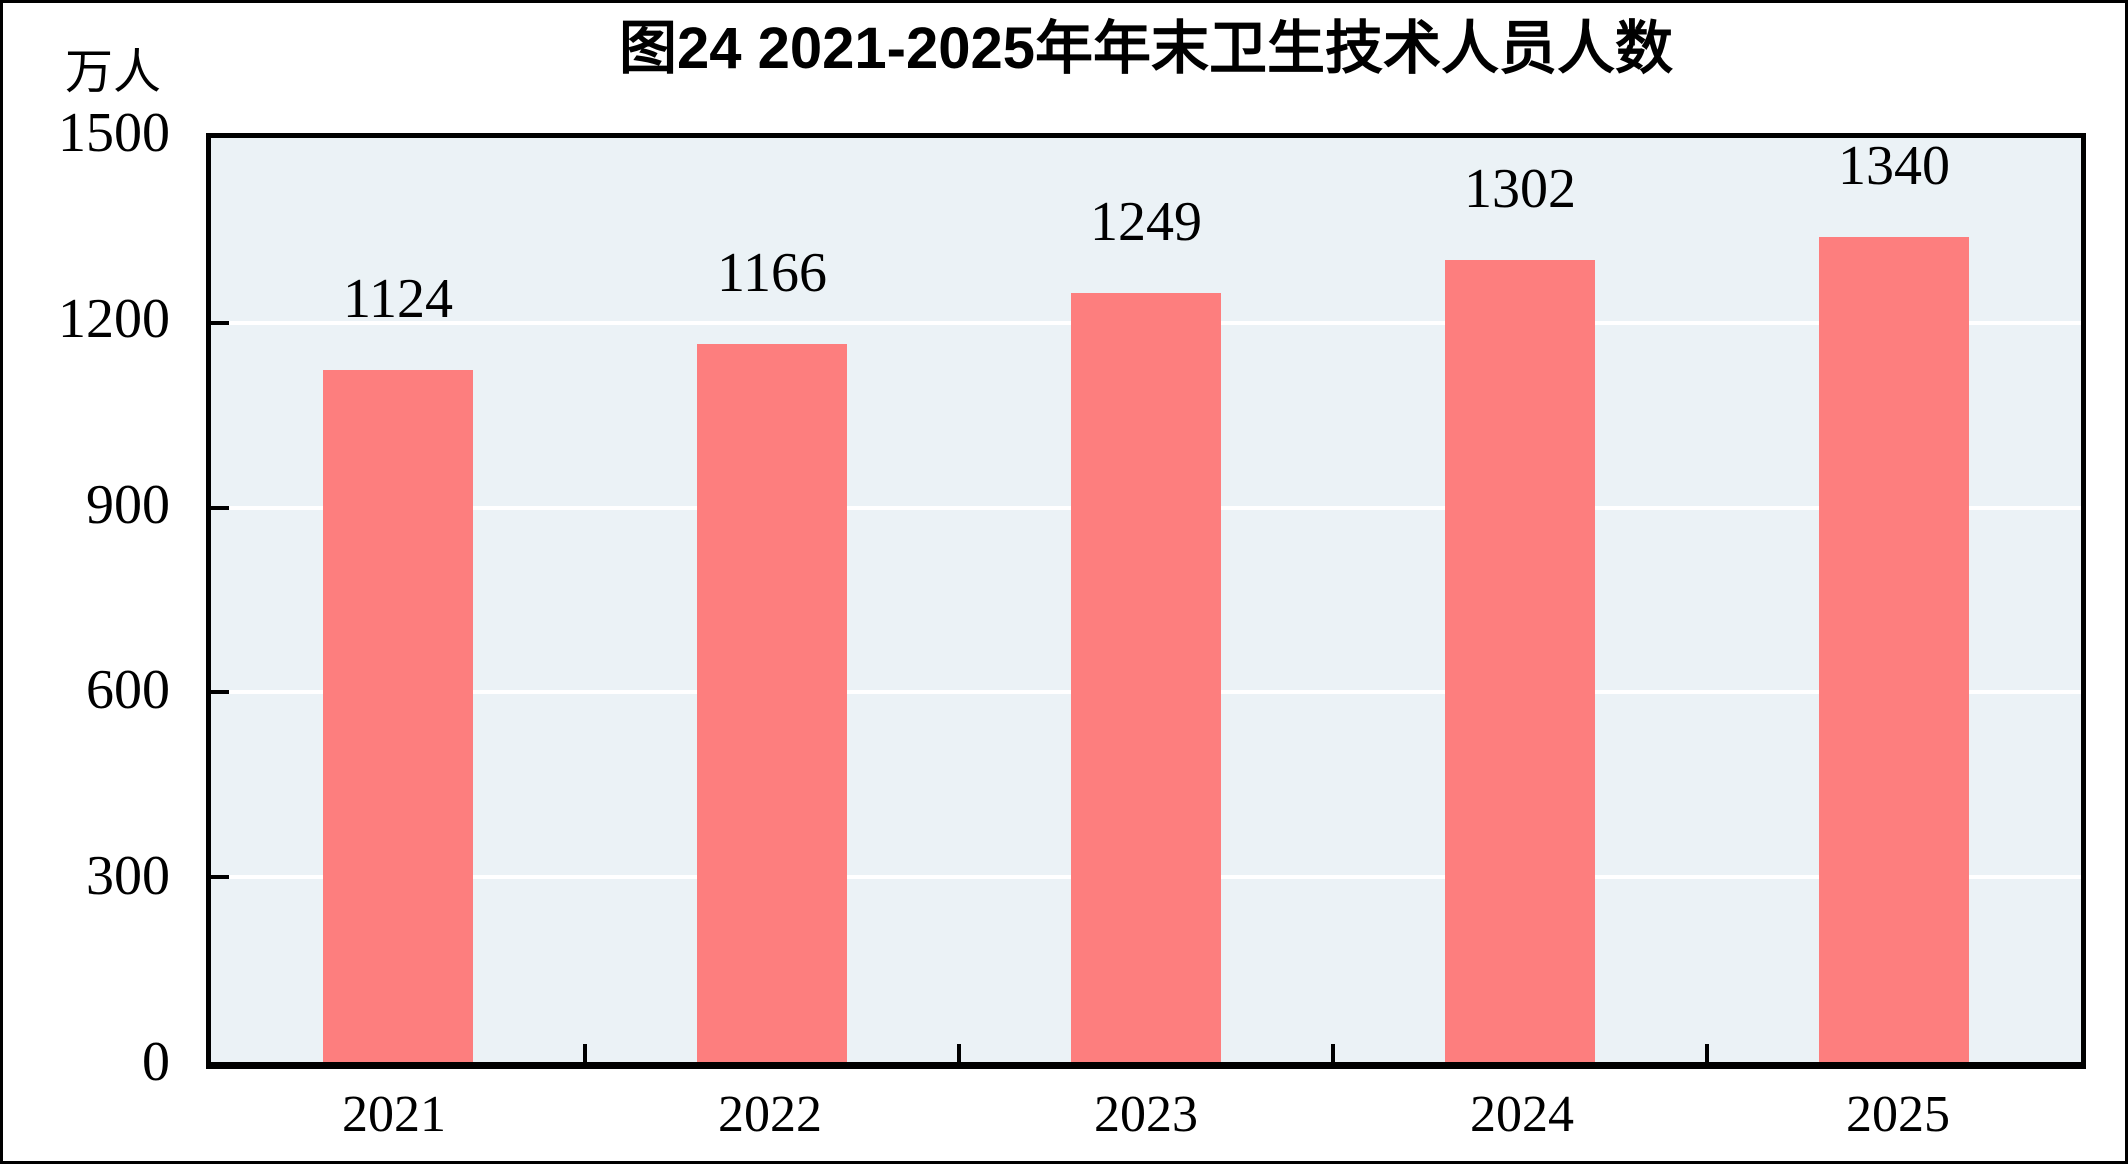  Describe the element at coordinates (1894, 649) in the screenshot. I see `bar-2025` at that location.